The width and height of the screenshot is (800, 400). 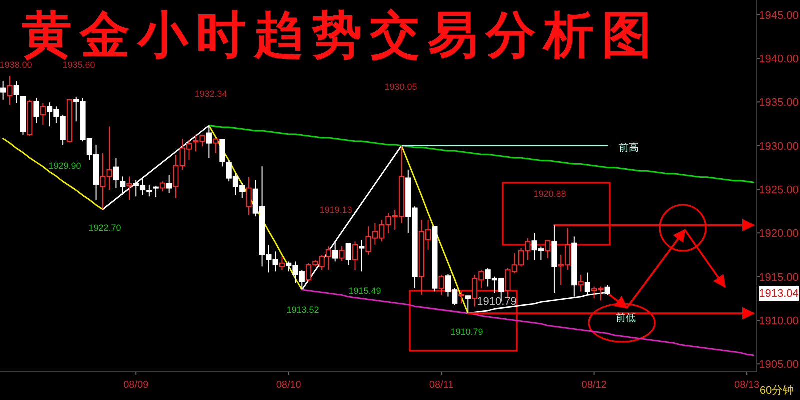 I want to click on y-tick-label: 1915.00, so click(x=779, y=278).